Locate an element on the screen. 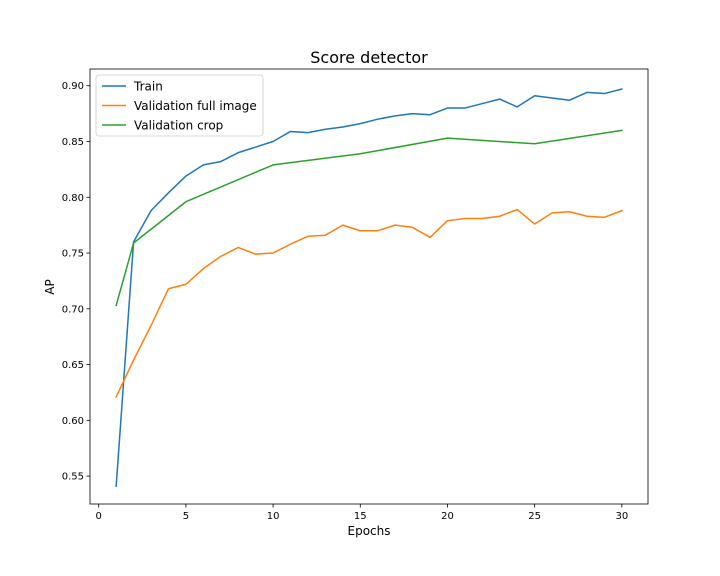  legend-label-1: Validation full image is located at coordinates (195, 106).